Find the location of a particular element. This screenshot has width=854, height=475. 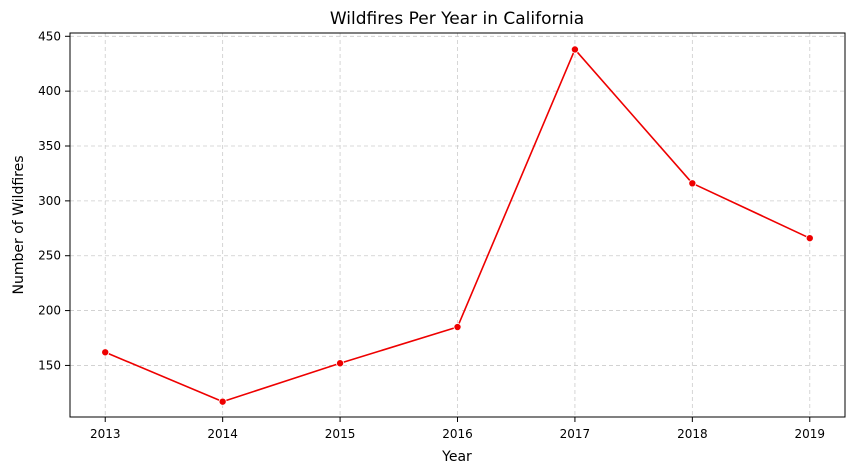

y-tick-label: 250 is located at coordinates (49, 256).